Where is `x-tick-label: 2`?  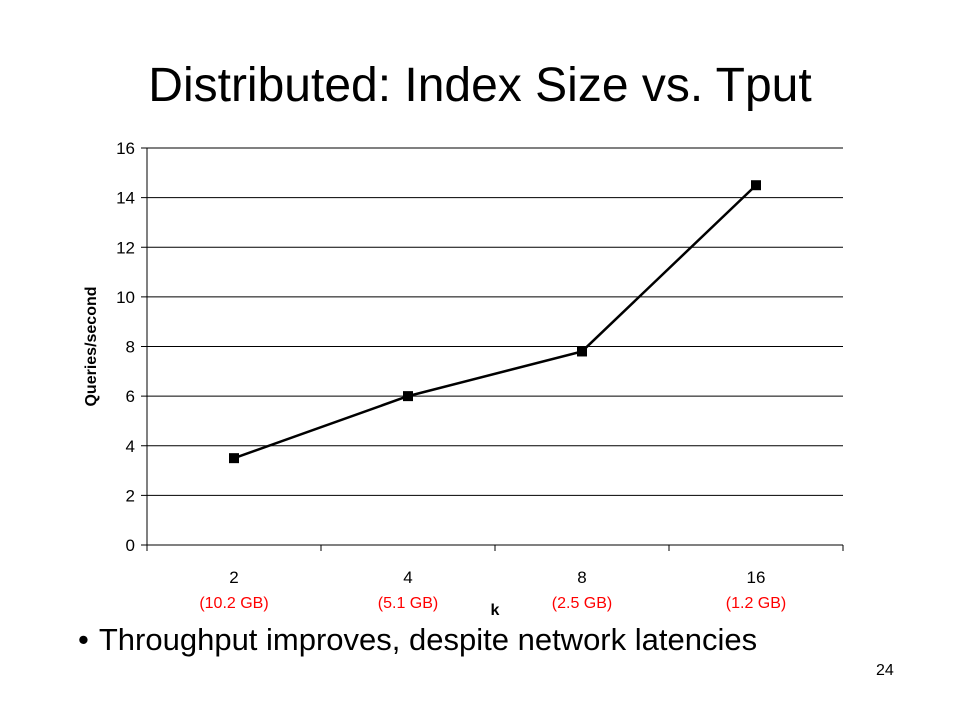 x-tick-label: 2 is located at coordinates (233, 577).